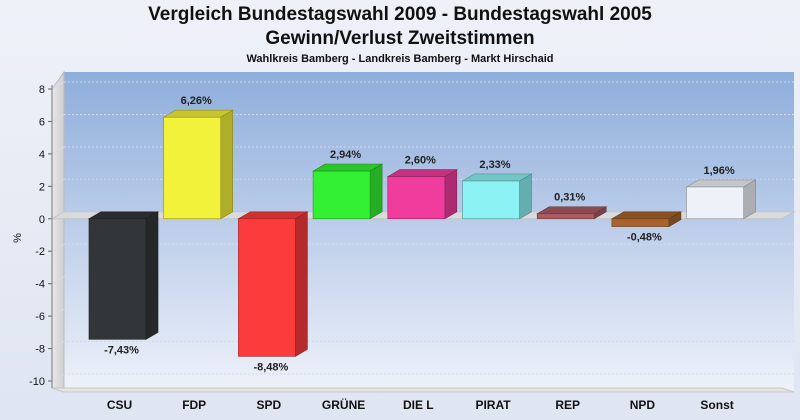  What do you see at coordinates (194, 405) in the screenshot?
I see `x-tick-label: FDP` at bounding box center [194, 405].